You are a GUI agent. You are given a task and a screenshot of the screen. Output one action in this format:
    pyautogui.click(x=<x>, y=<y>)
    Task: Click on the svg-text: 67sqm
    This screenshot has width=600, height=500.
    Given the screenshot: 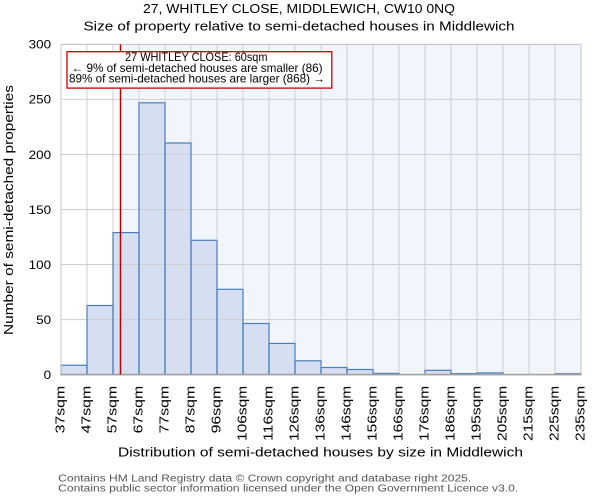 What is the action you would take?
    pyautogui.click(x=139, y=410)
    